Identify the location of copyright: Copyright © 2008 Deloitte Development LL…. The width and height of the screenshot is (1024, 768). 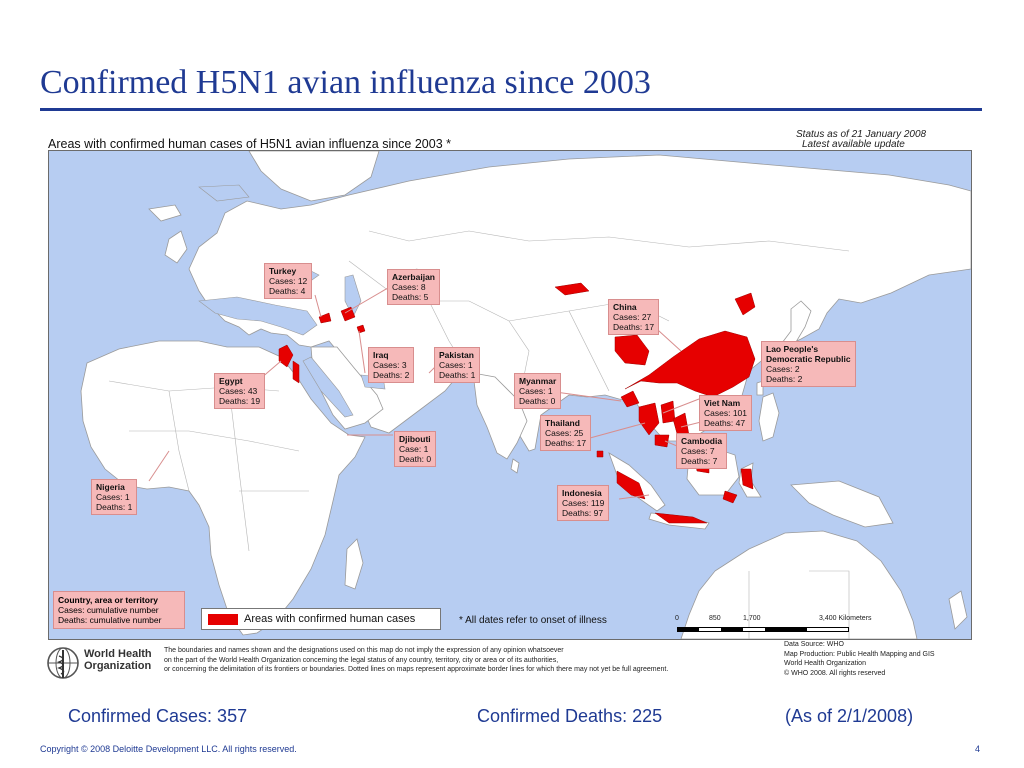
(168, 749).